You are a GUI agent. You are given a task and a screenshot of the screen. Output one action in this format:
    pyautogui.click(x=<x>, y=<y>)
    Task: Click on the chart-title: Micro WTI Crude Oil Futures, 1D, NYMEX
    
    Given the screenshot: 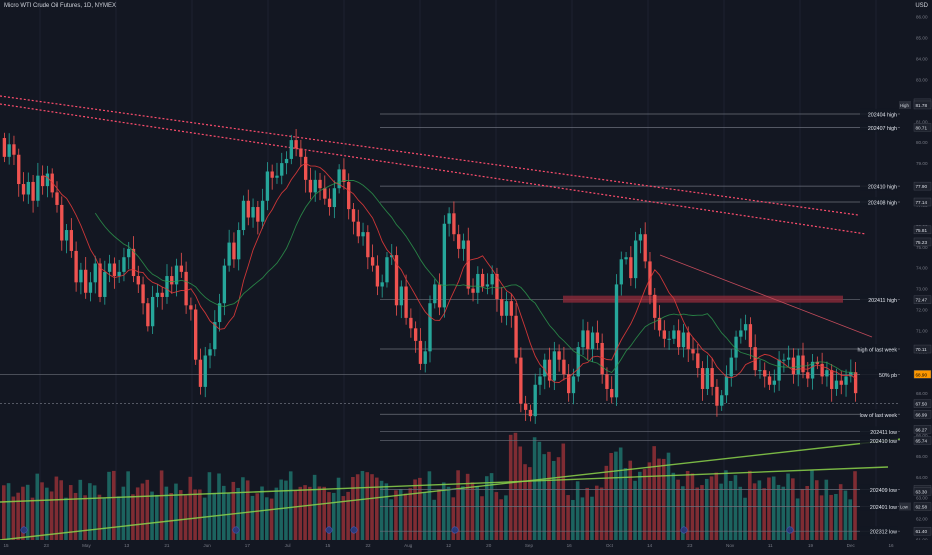 What is the action you would take?
    pyautogui.click(x=60, y=6)
    